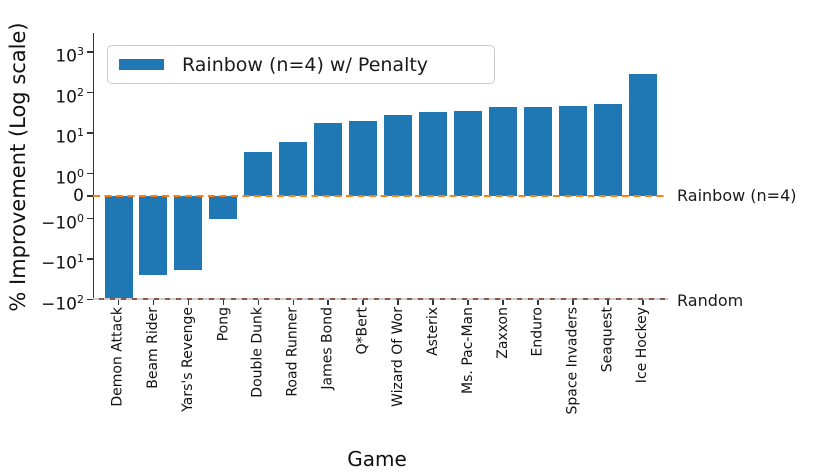 This screenshot has width=831, height=476. Describe the element at coordinates (467, 350) in the screenshot. I see `x-tick-label-ms-pac-man: Ms. Pac-Man` at that location.